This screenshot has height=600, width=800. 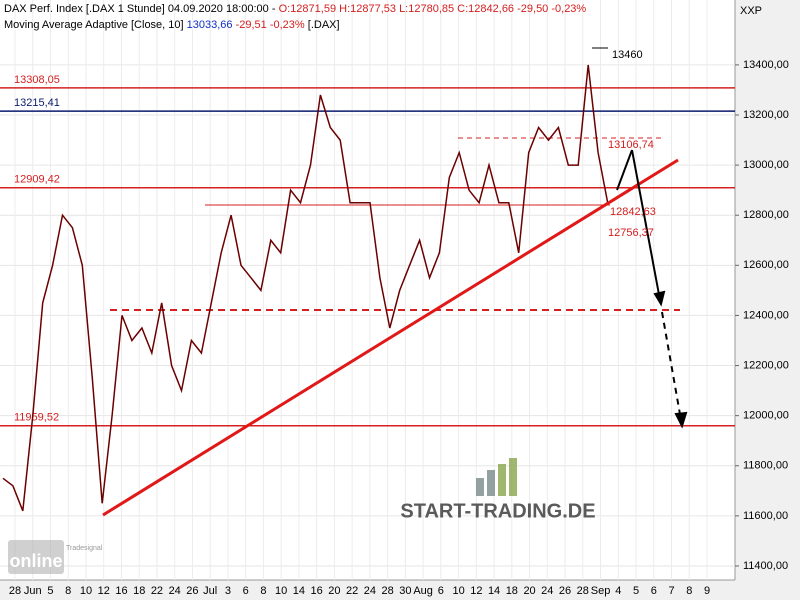 I want to click on x-tick-label: 3, so click(x=228, y=591).